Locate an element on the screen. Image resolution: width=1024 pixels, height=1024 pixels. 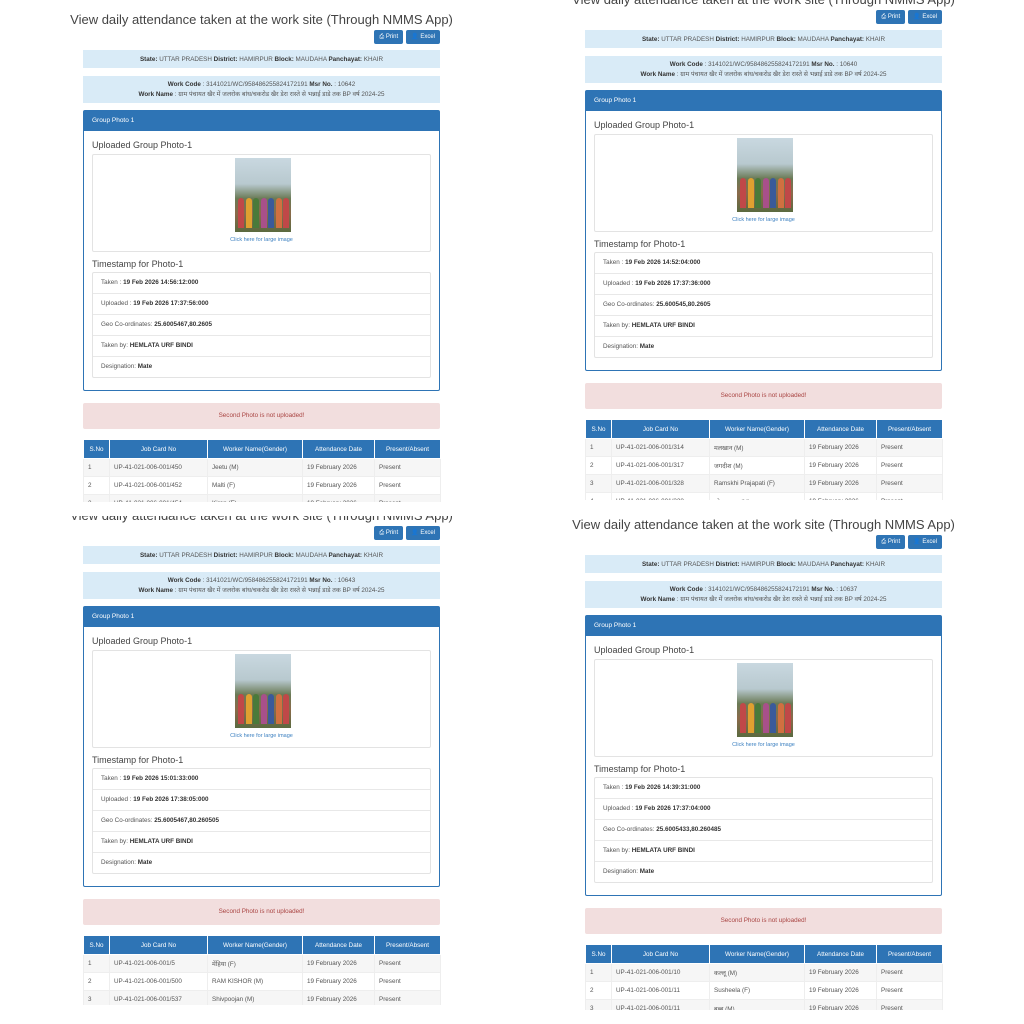
cell: 2 is located at coordinates (598, 990).